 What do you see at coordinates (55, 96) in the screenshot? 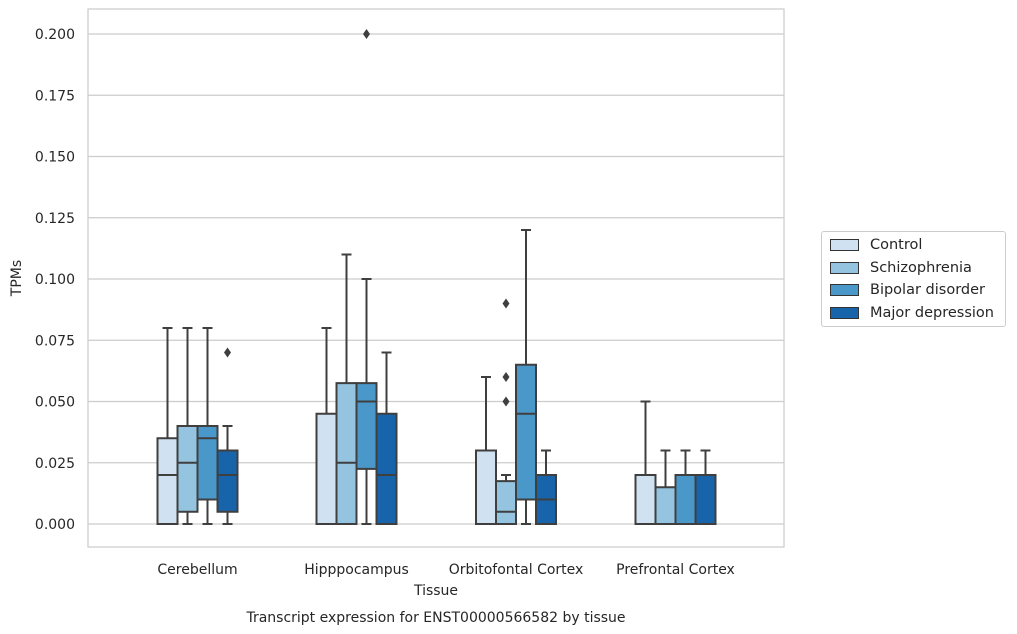
I see `y-tick-label: 0.175` at bounding box center [55, 96].